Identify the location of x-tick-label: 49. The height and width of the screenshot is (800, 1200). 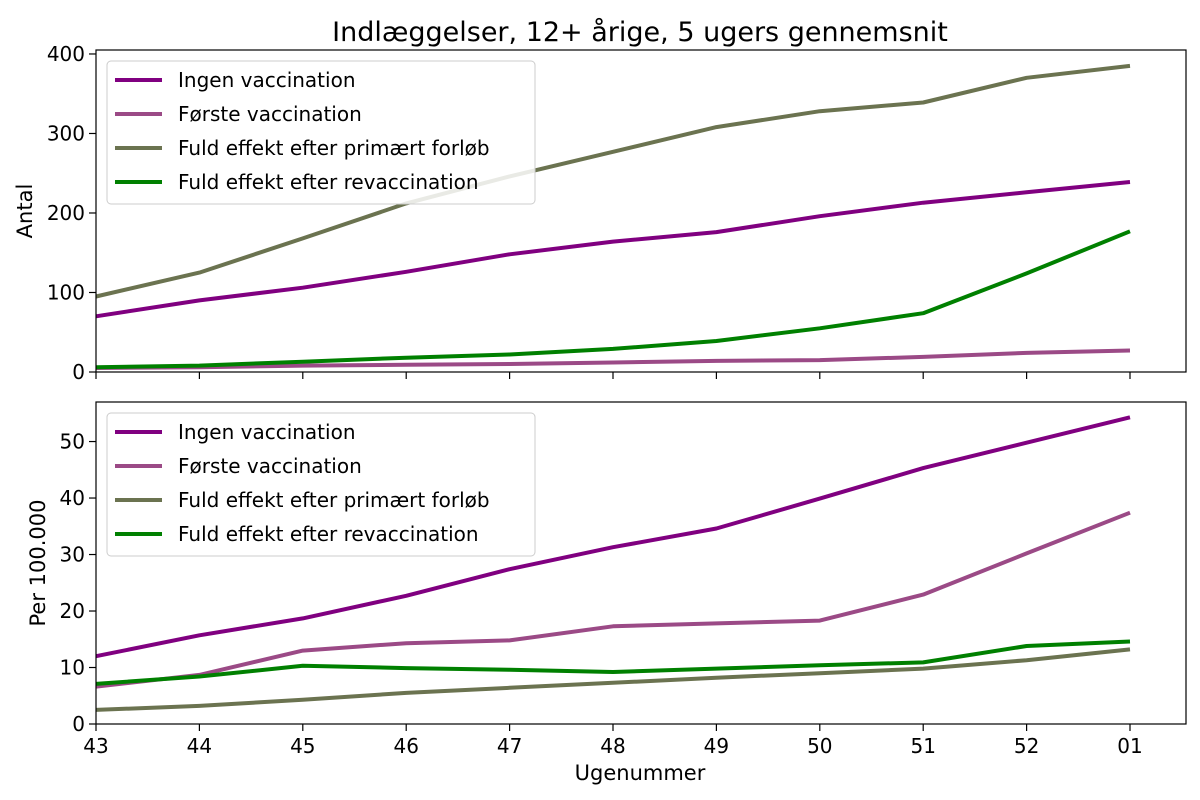
(716, 746).